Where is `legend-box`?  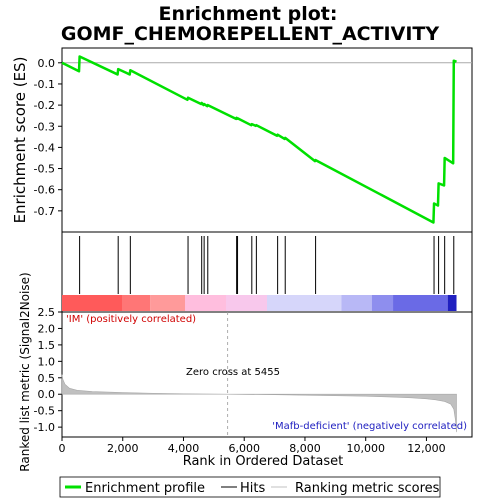
legend-box is located at coordinates (250, 487).